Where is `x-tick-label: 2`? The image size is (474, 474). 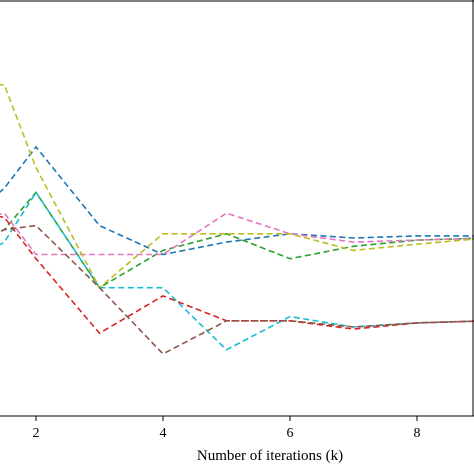
x-tick-label: 2 is located at coordinates (36, 433).